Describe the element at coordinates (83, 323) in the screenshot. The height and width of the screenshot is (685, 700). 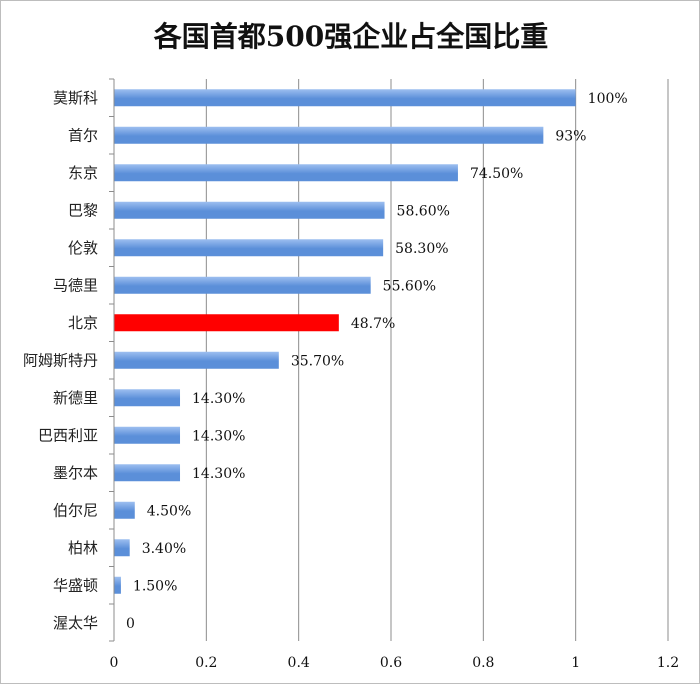
I see `category-label: 北京` at that location.